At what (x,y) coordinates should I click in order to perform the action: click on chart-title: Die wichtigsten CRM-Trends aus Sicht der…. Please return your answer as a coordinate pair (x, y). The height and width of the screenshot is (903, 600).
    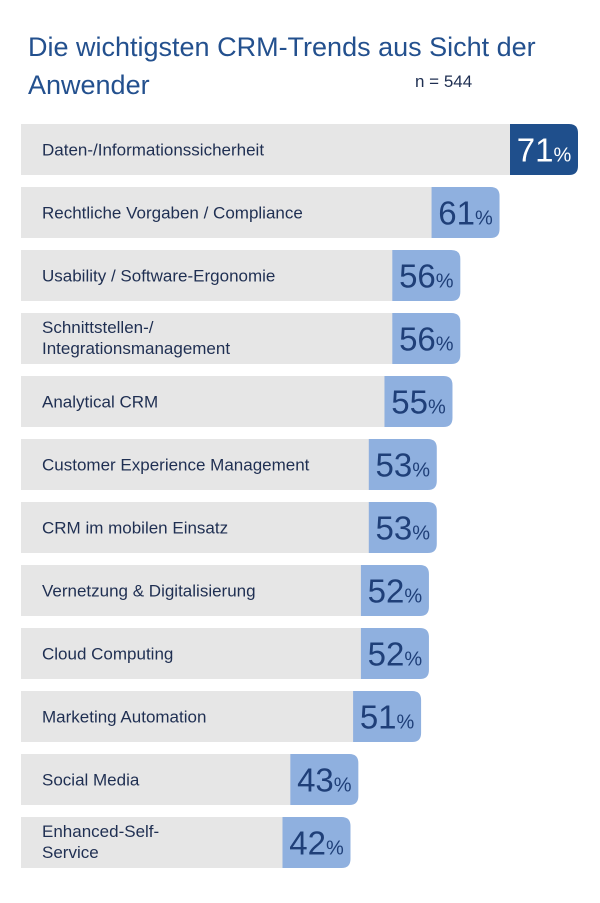
    Looking at the image, I should click on (282, 66).